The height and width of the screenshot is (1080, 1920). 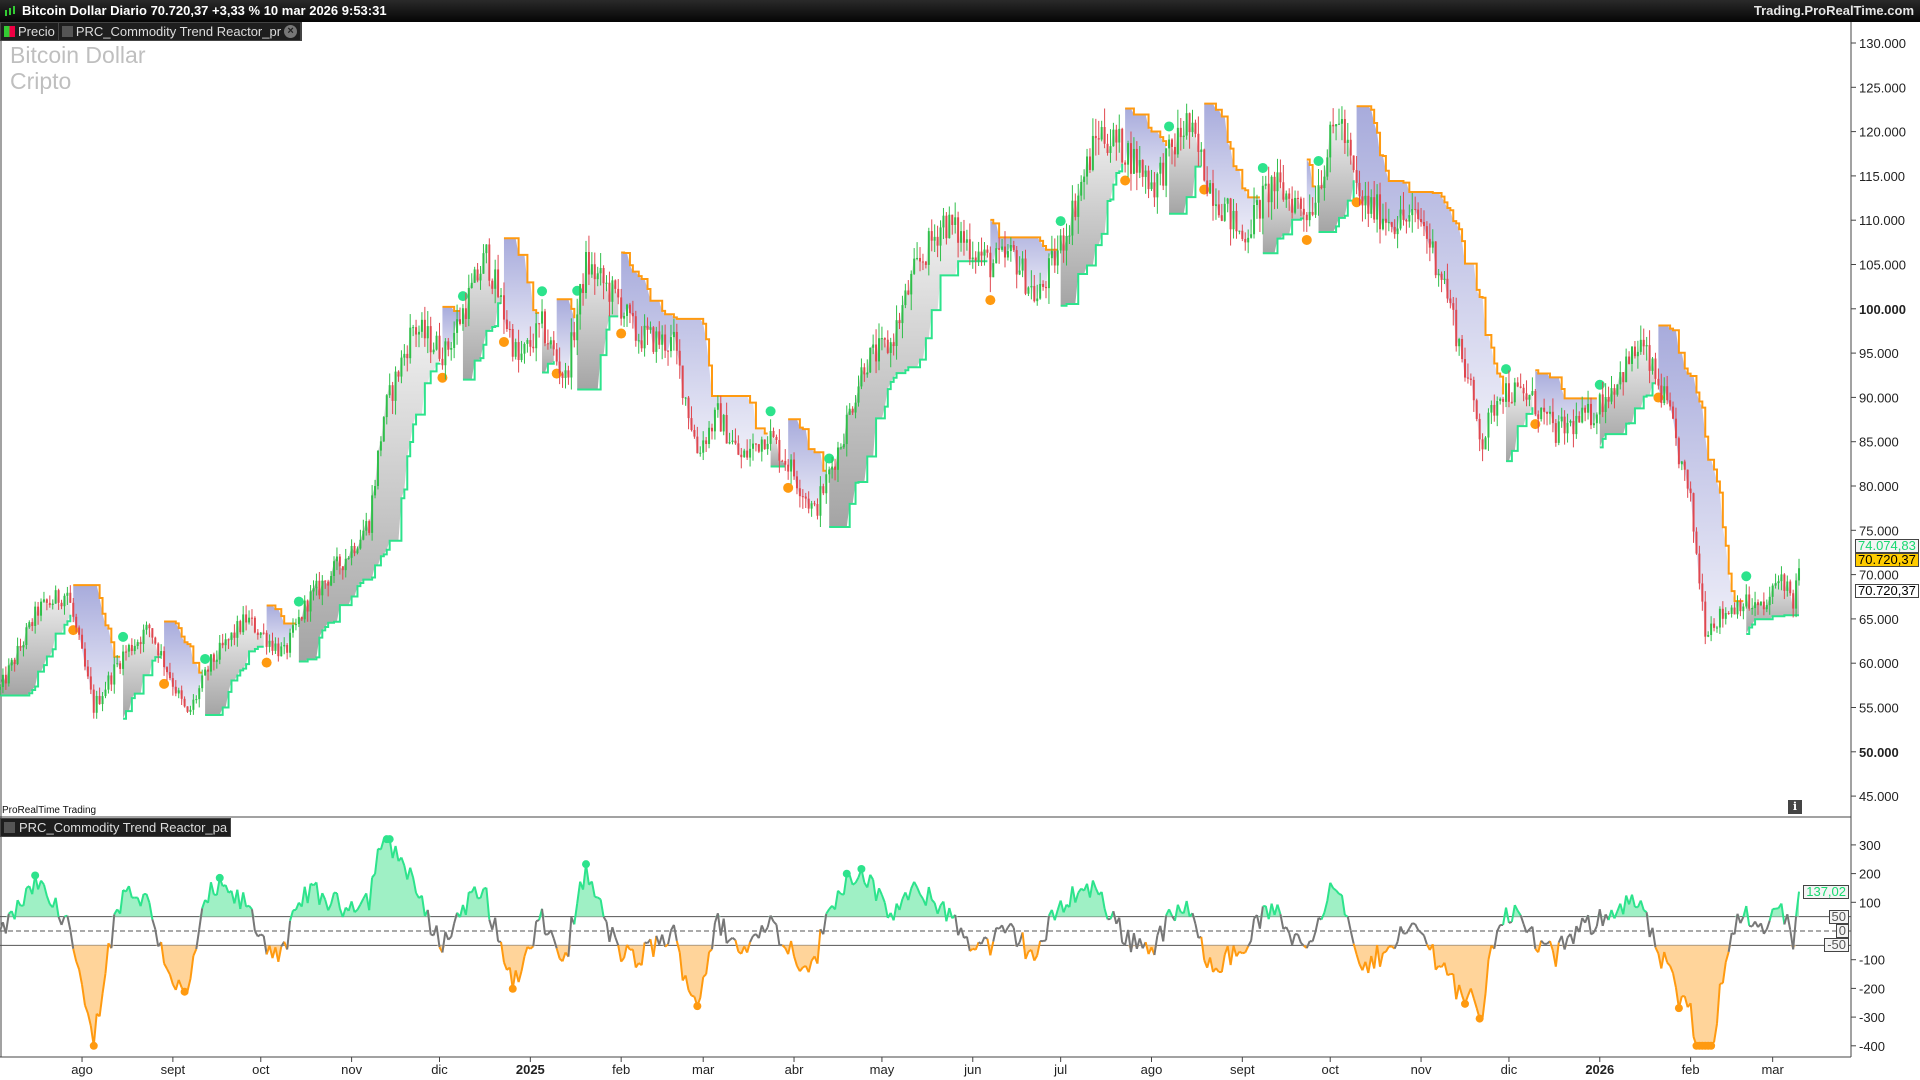 I want to click on price-tick-label: 70.000, so click(x=1879, y=575).